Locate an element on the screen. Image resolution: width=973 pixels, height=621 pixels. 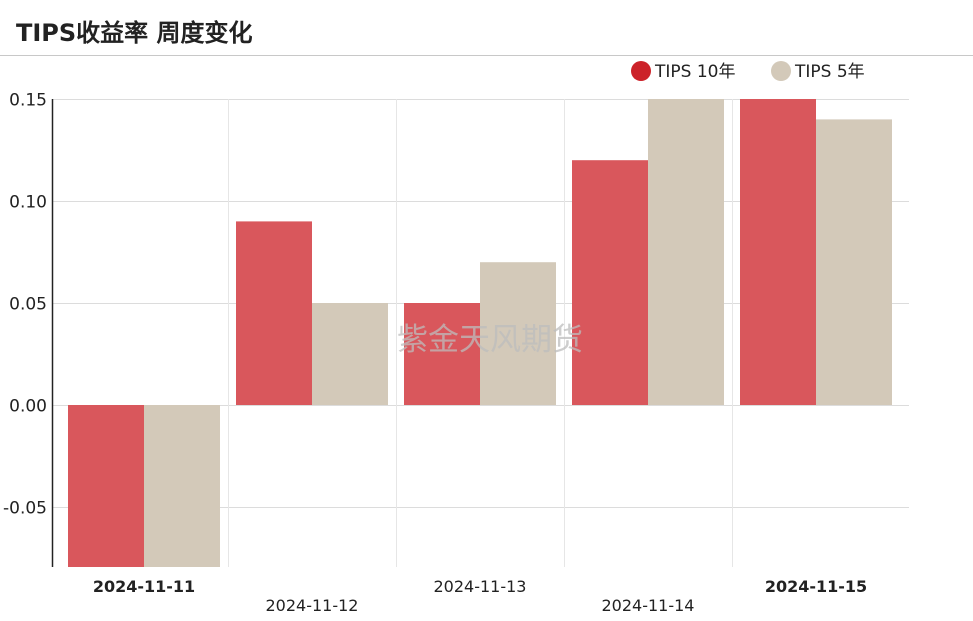
legend-label: TIPS 10年 is located at coordinates (694, 72).